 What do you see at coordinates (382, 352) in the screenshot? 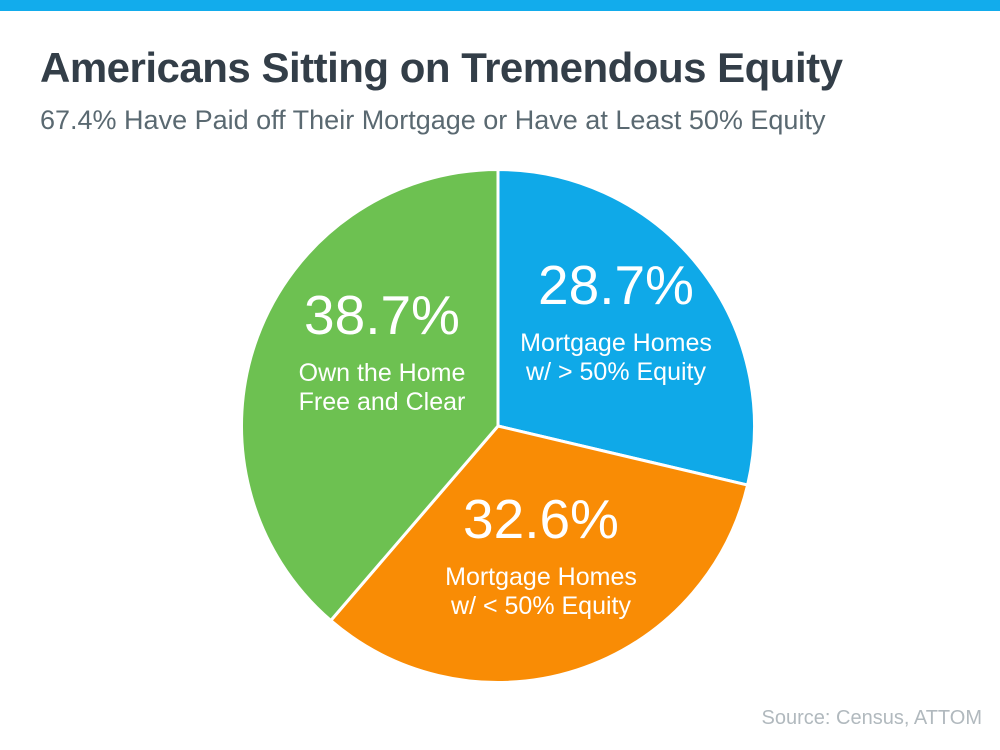
I see `slice-label-free-and-clear: 38.7% Own the Home Free and Clear` at bounding box center [382, 352].